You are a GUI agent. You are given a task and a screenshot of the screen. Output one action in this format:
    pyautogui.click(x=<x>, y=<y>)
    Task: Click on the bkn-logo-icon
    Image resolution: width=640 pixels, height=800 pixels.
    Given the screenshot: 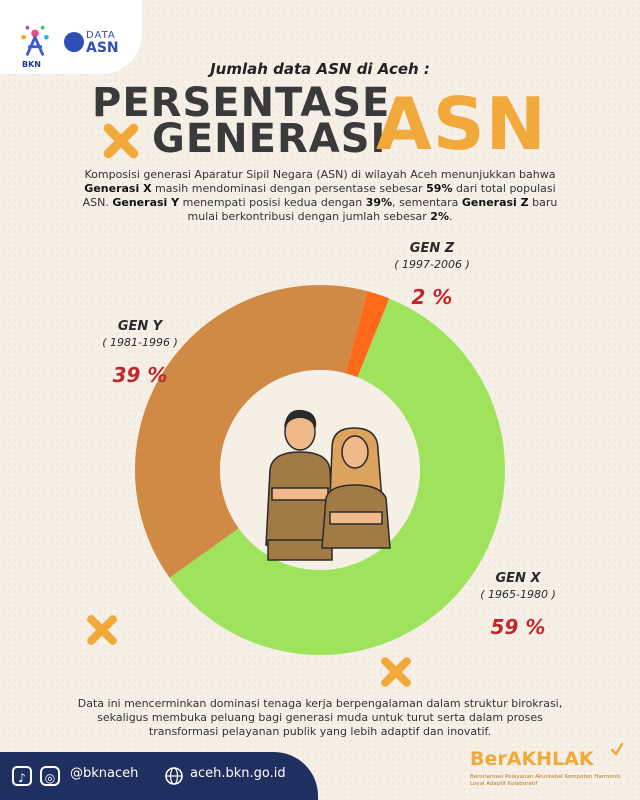 What is the action you would take?
    pyautogui.click(x=35, y=40)
    